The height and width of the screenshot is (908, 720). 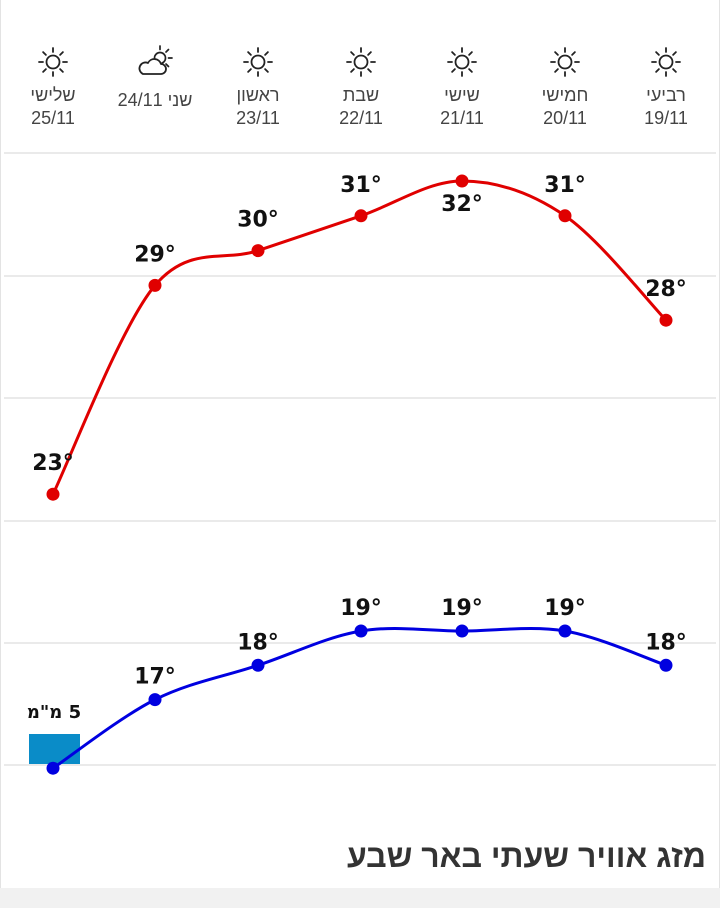 I want to click on day-name: שישי, so click(x=462, y=95).